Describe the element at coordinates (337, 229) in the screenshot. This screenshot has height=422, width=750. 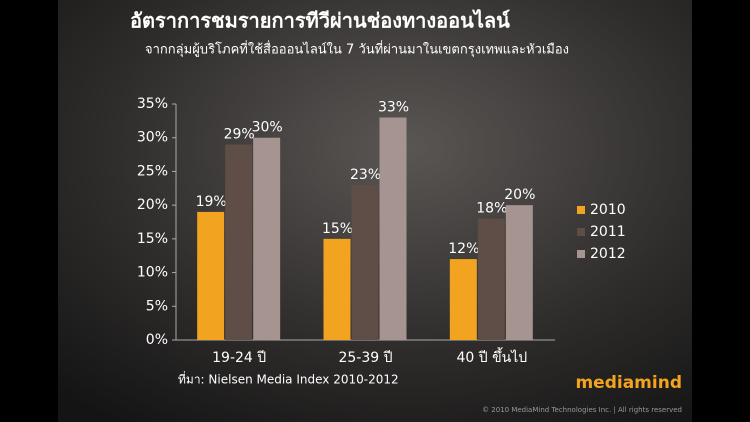
I see `value-label: 15%` at that location.